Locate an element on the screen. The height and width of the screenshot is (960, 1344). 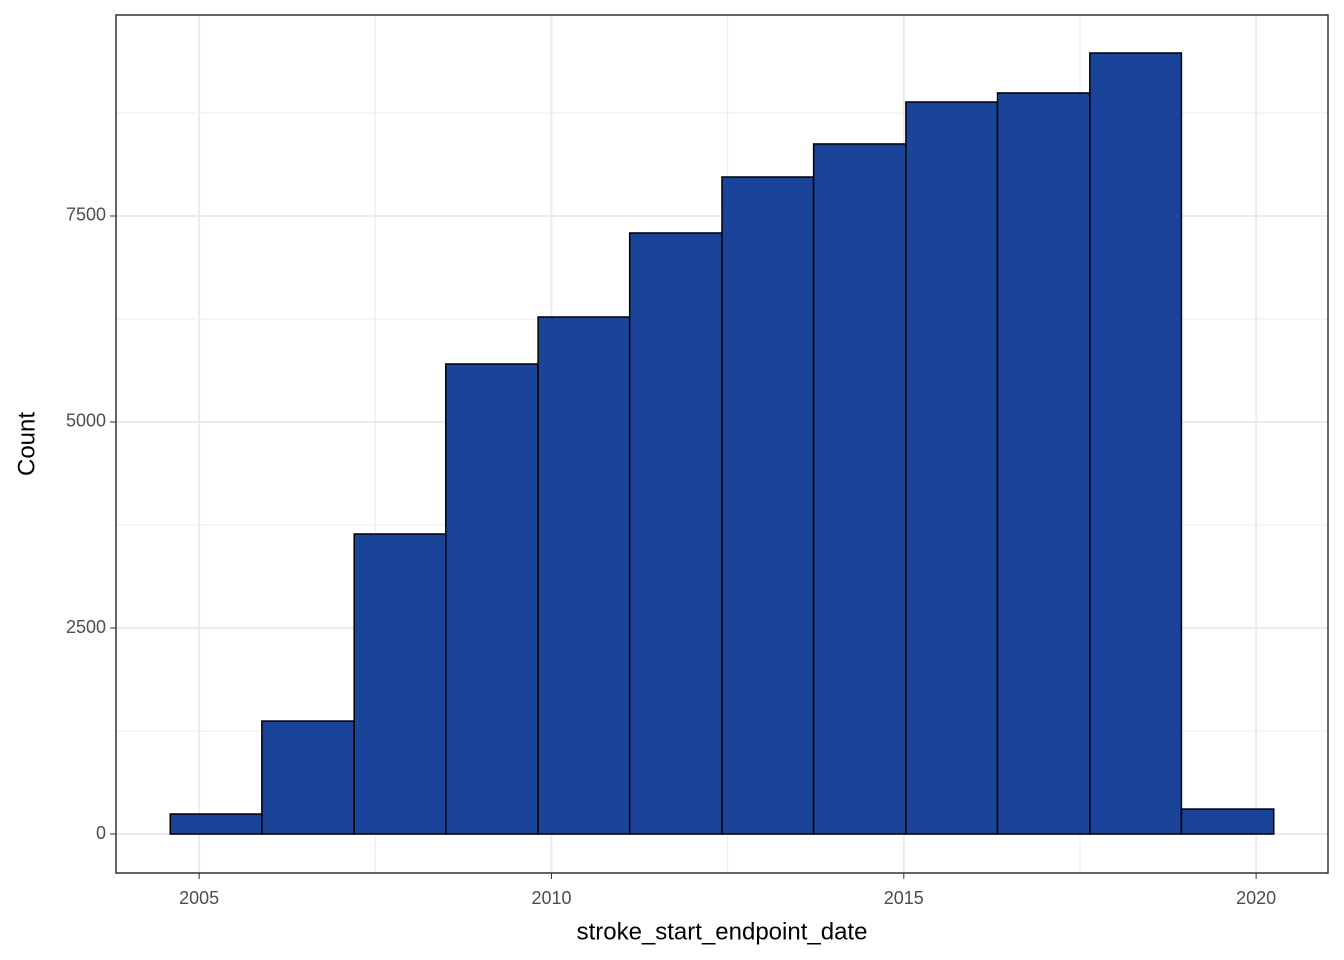
y-axis-label: Count is located at coordinates (26, 444).